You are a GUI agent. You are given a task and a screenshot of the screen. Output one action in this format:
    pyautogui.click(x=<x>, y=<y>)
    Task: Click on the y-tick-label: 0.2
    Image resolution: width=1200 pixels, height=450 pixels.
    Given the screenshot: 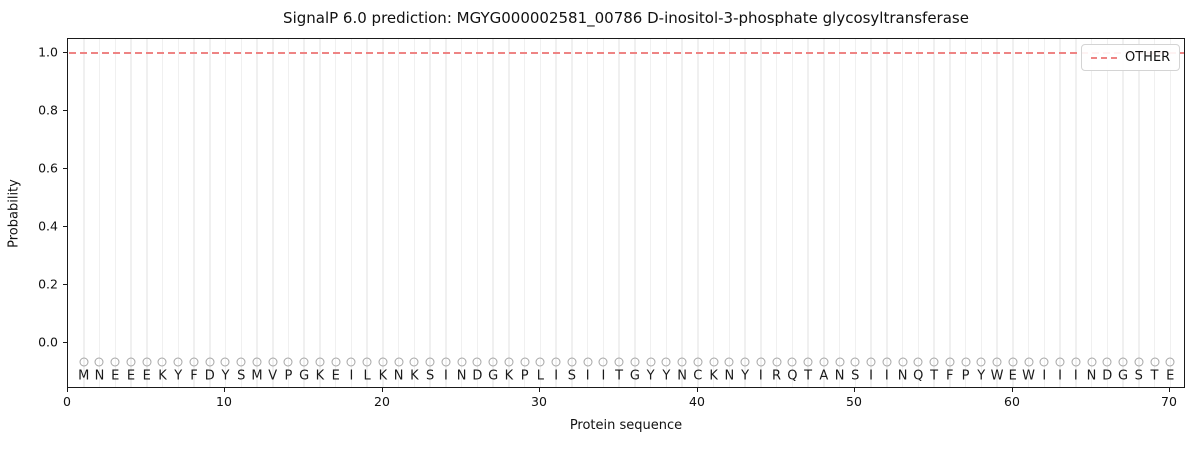 What is the action you would take?
    pyautogui.click(x=48, y=284)
    